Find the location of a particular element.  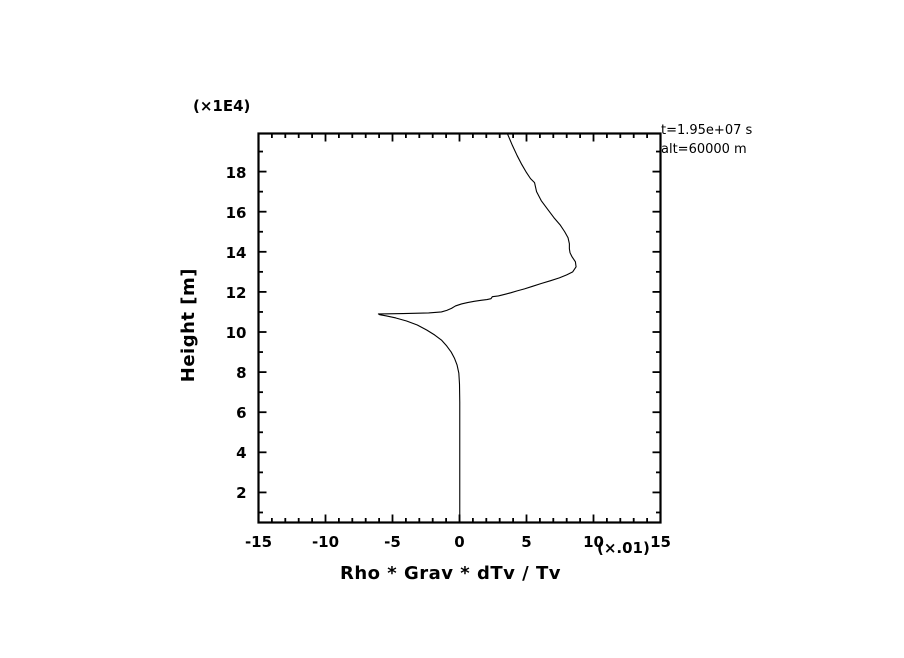

y-tick-label: 10 is located at coordinates (236, 333).